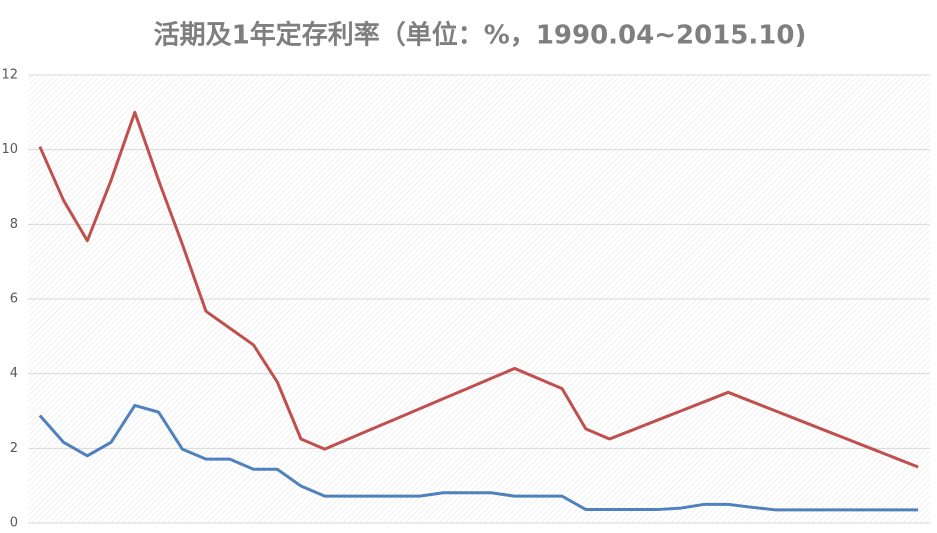 The height and width of the screenshot is (533, 937). Describe the element at coordinates (14, 299) in the screenshot. I see `y-tick-label: 6` at that location.